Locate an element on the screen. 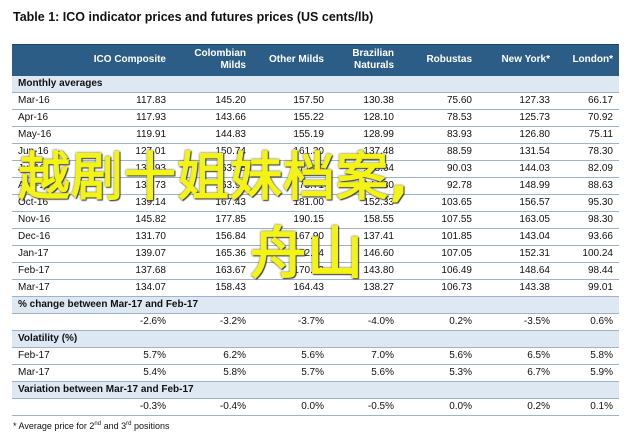 This screenshot has width=632, height=447. table-cell: 158.43 is located at coordinates (212, 288).